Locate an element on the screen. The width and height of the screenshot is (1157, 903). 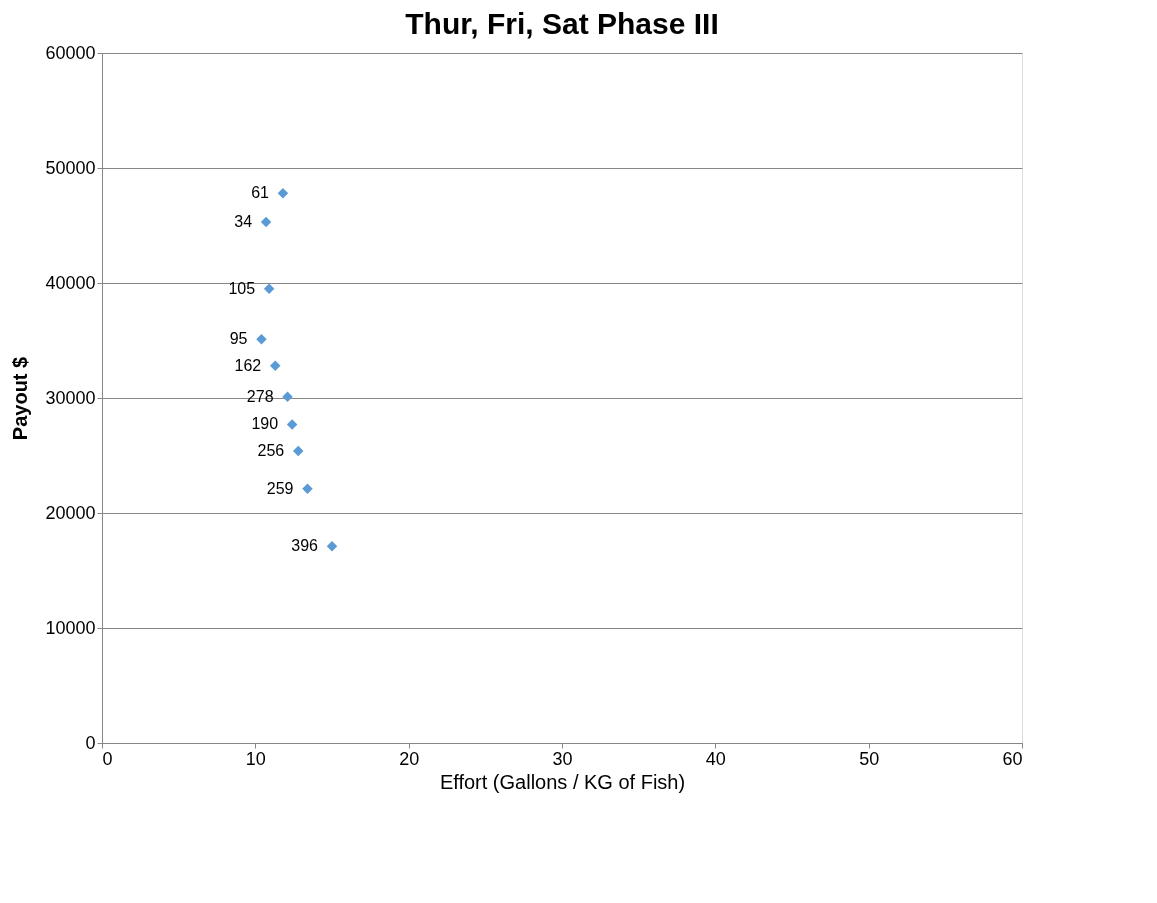
x-tick-label: 0 is located at coordinates (107, 758).